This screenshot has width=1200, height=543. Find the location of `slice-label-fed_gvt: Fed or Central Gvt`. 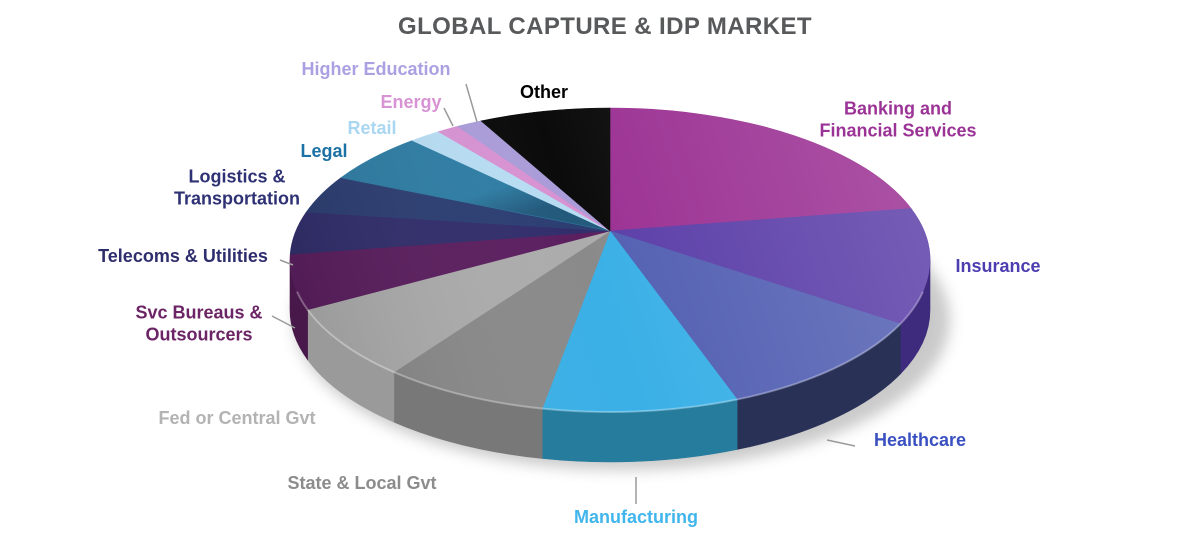

slice-label-fed_gvt: Fed or Central Gvt is located at coordinates (237, 418).